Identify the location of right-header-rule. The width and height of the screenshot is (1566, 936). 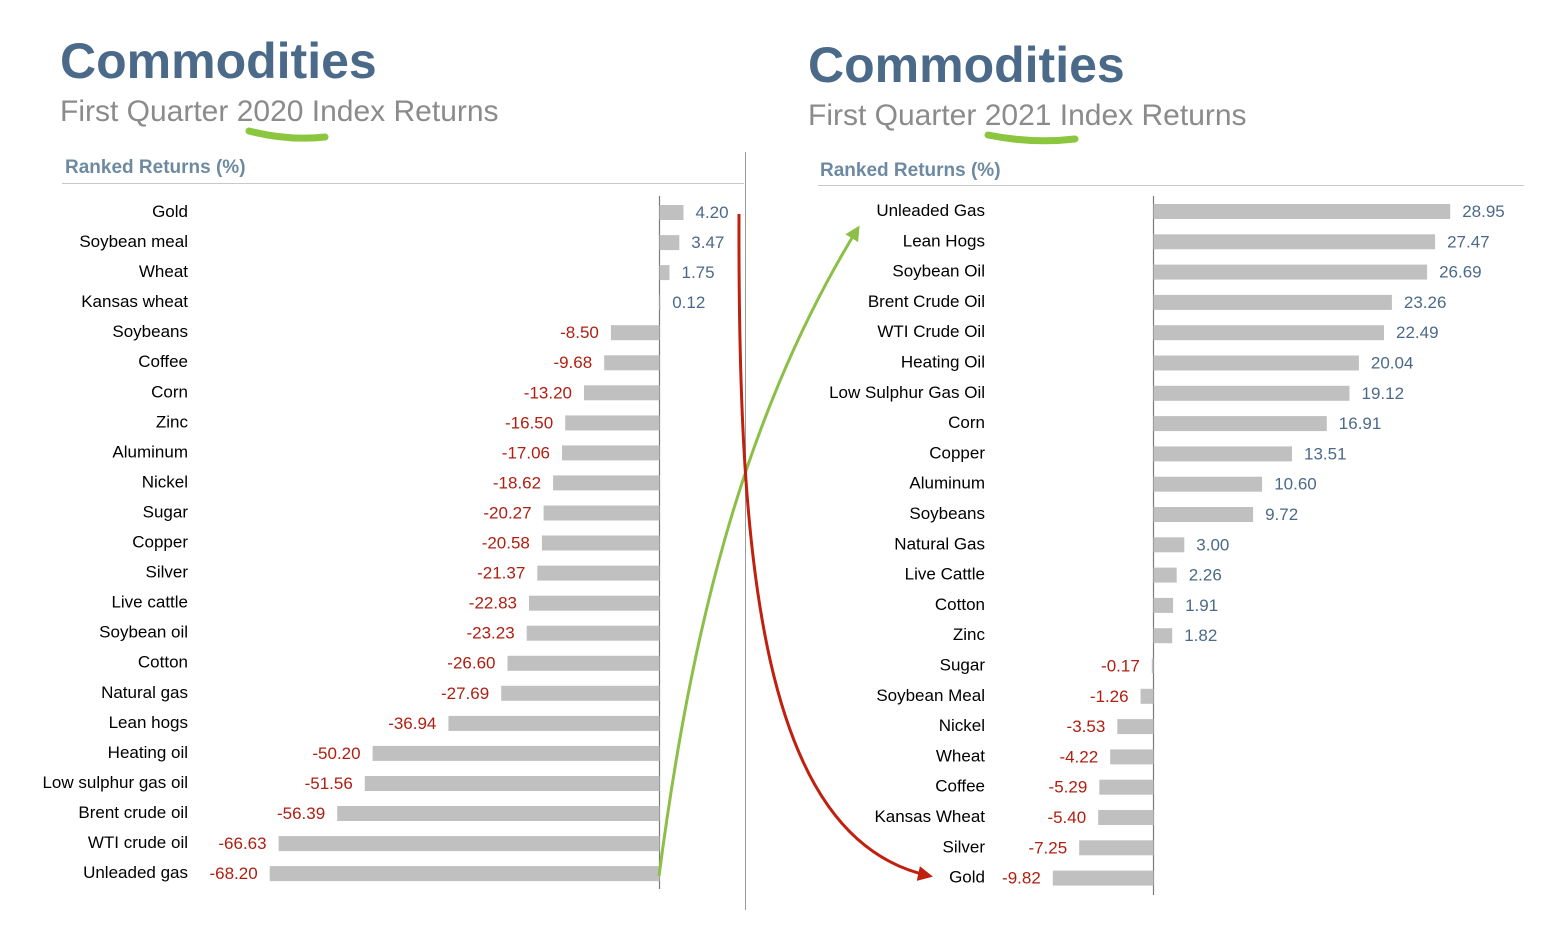
(1171, 185).